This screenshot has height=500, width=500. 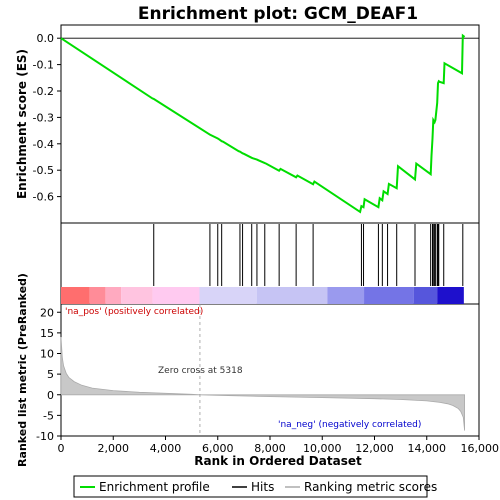 I want to click on metric-tick-label: 5, so click(x=50, y=374).